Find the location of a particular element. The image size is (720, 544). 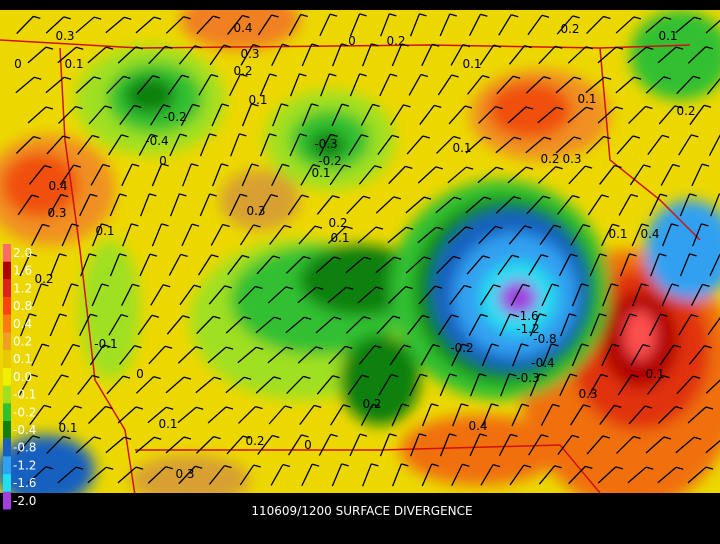

contour-label: 0.3 is located at coordinates (64, 36).